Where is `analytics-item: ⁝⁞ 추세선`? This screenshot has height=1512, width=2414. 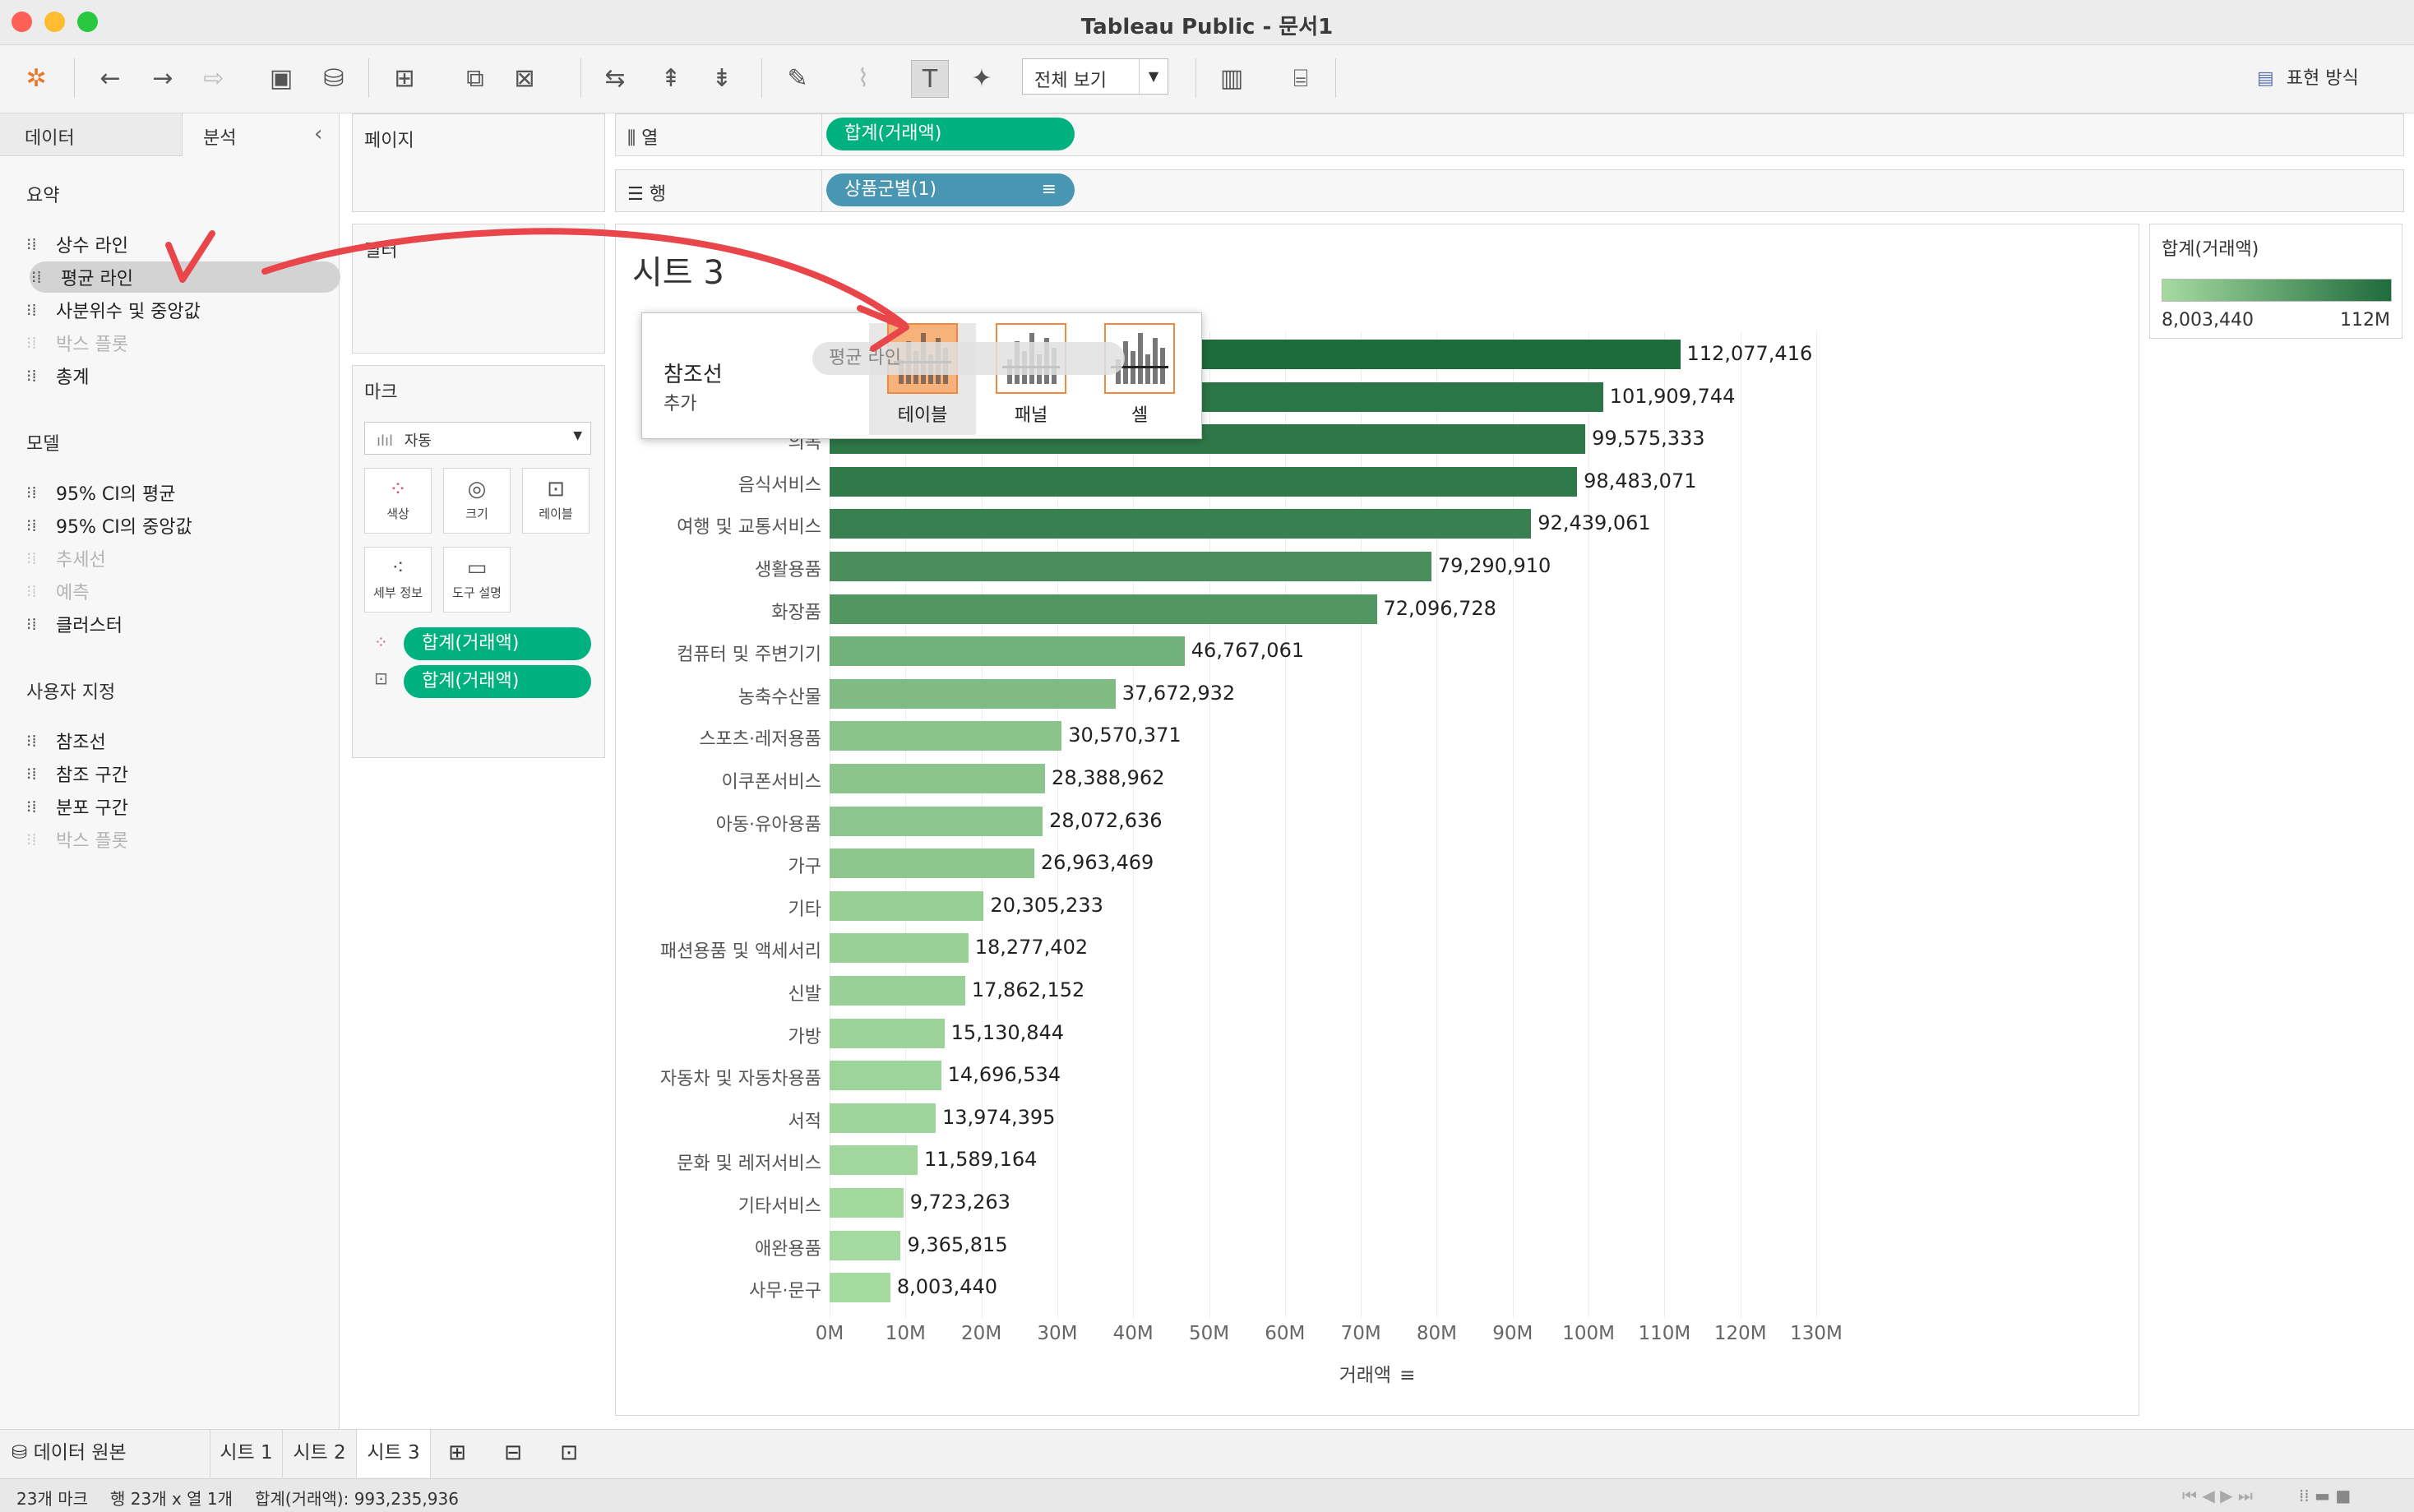
analytics-item: ⁝⁞ 추세선 is located at coordinates (65, 558).